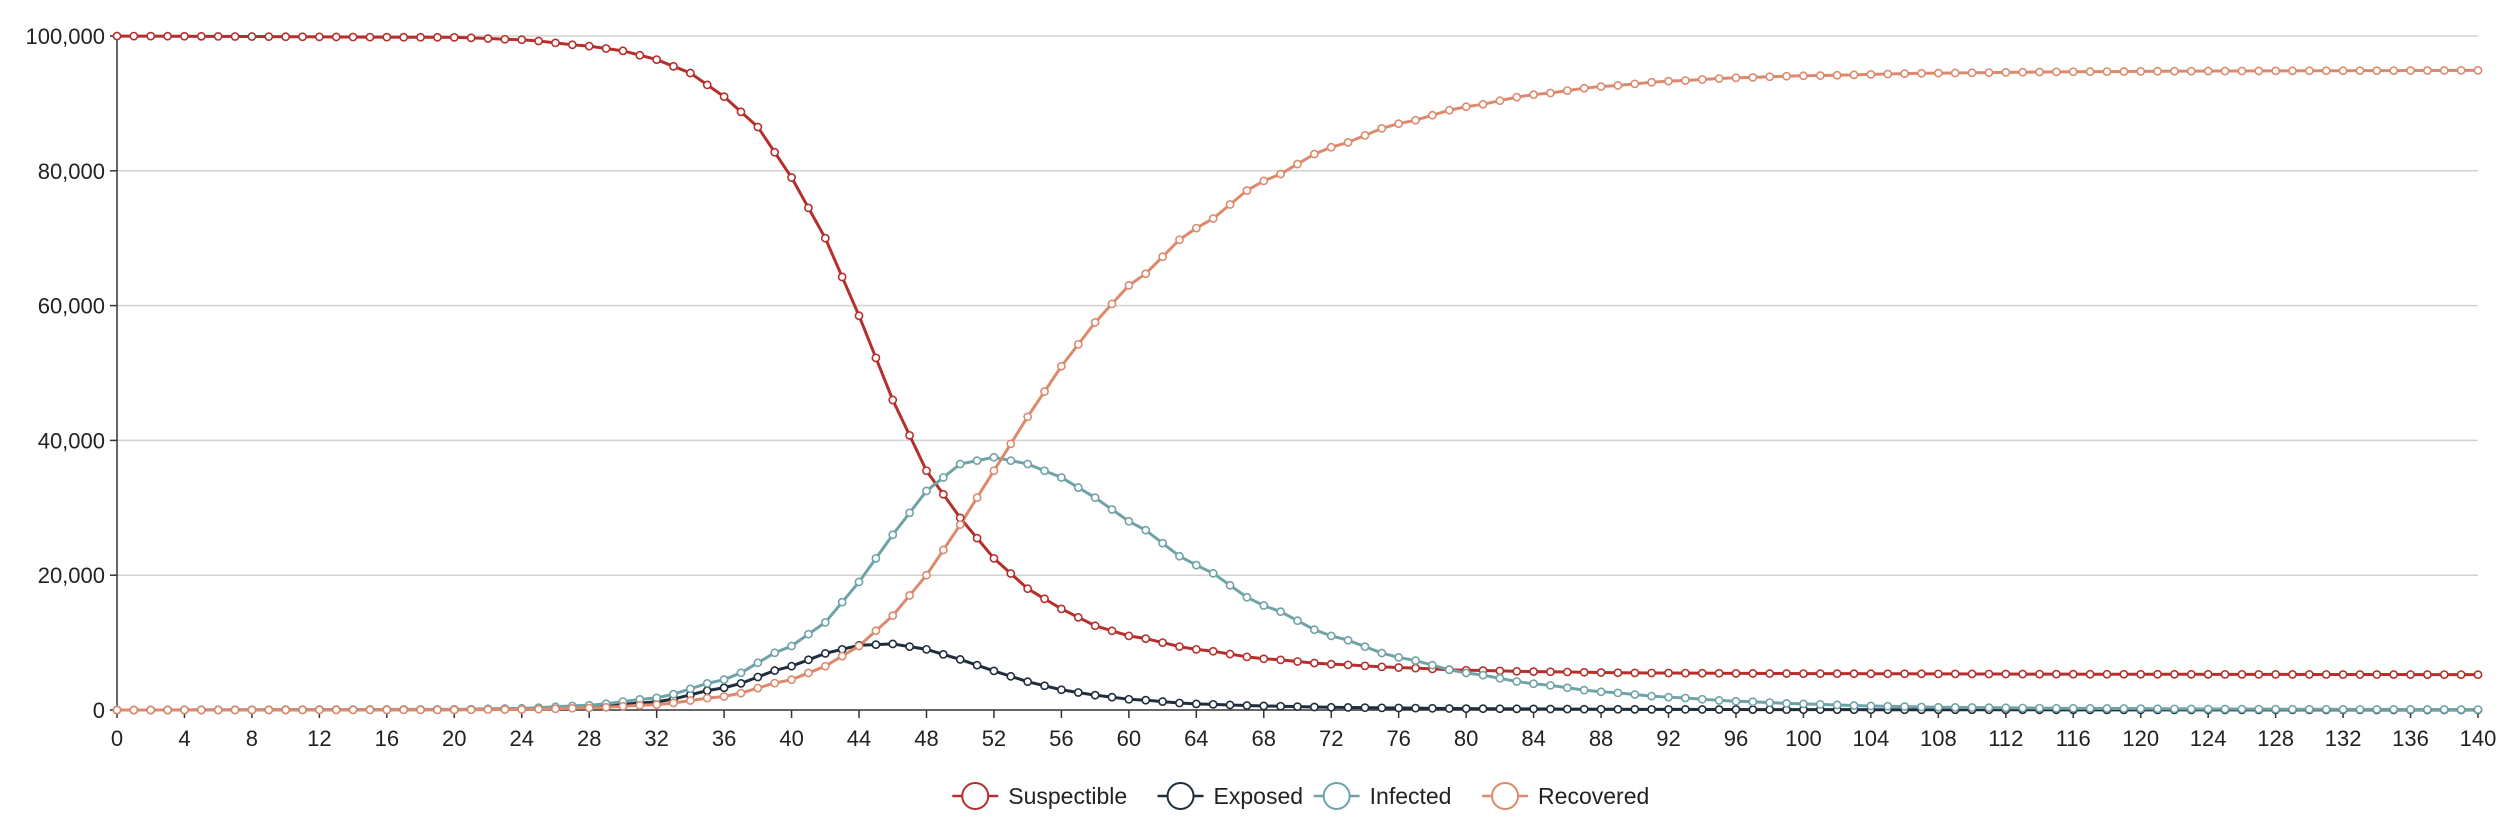 This screenshot has height=840, width=2514. What do you see at coordinates (1871, 738) in the screenshot?
I see `x-tick-label: 104` at bounding box center [1871, 738].